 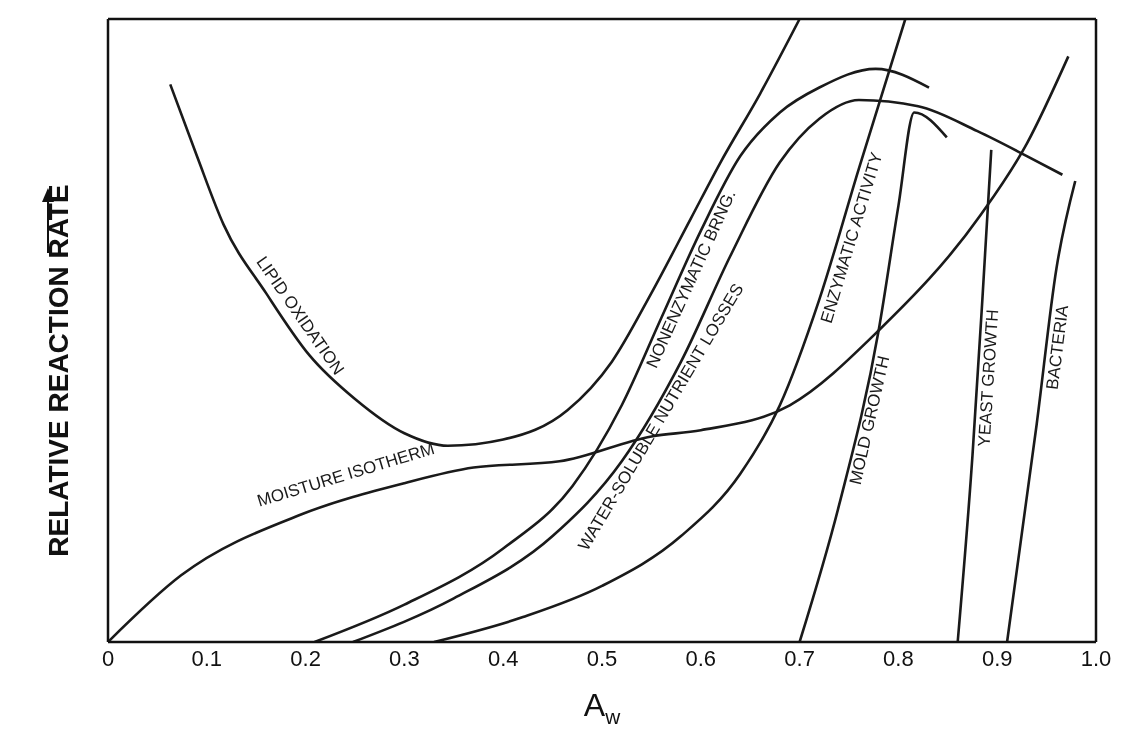 I want to click on x-tick-label: 0.7, so click(x=799, y=658).